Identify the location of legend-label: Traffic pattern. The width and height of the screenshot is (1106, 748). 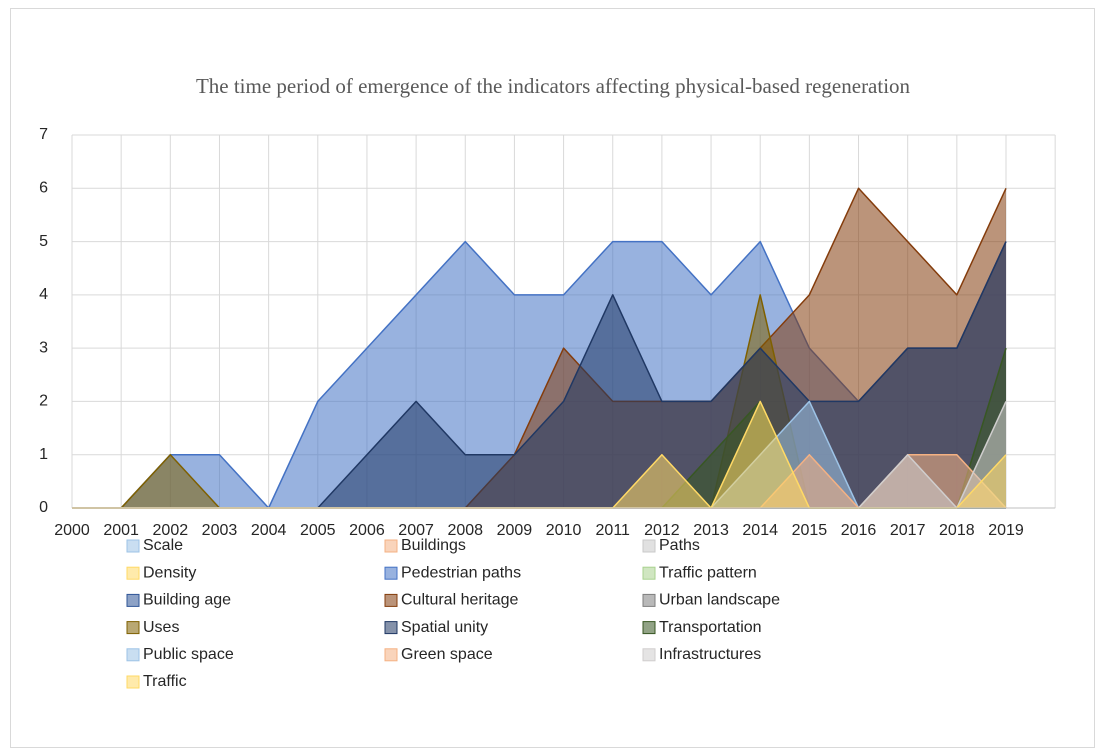
(708, 572).